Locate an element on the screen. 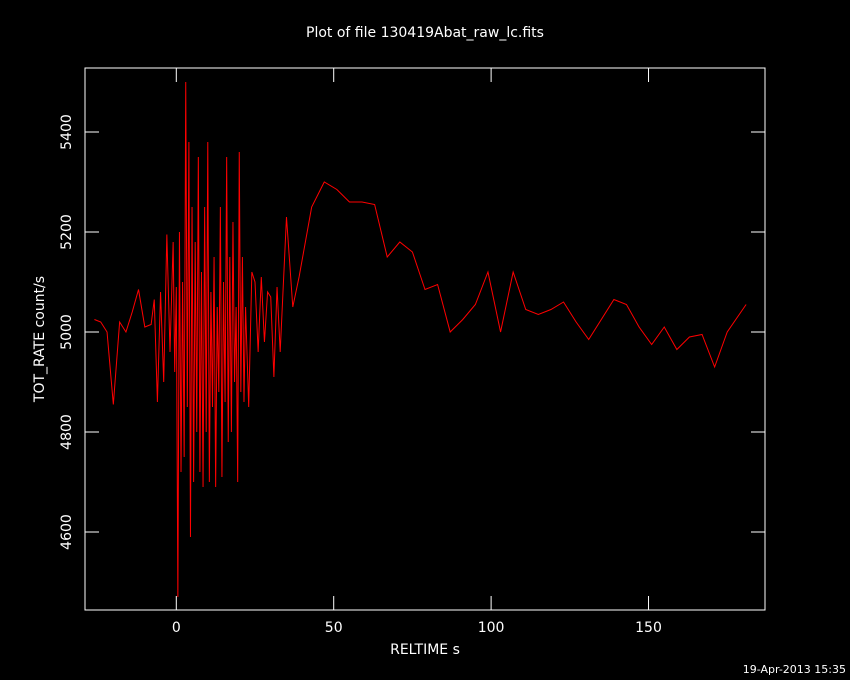 The height and width of the screenshot is (680, 850). x-tick-label: 100 is located at coordinates (491, 628).